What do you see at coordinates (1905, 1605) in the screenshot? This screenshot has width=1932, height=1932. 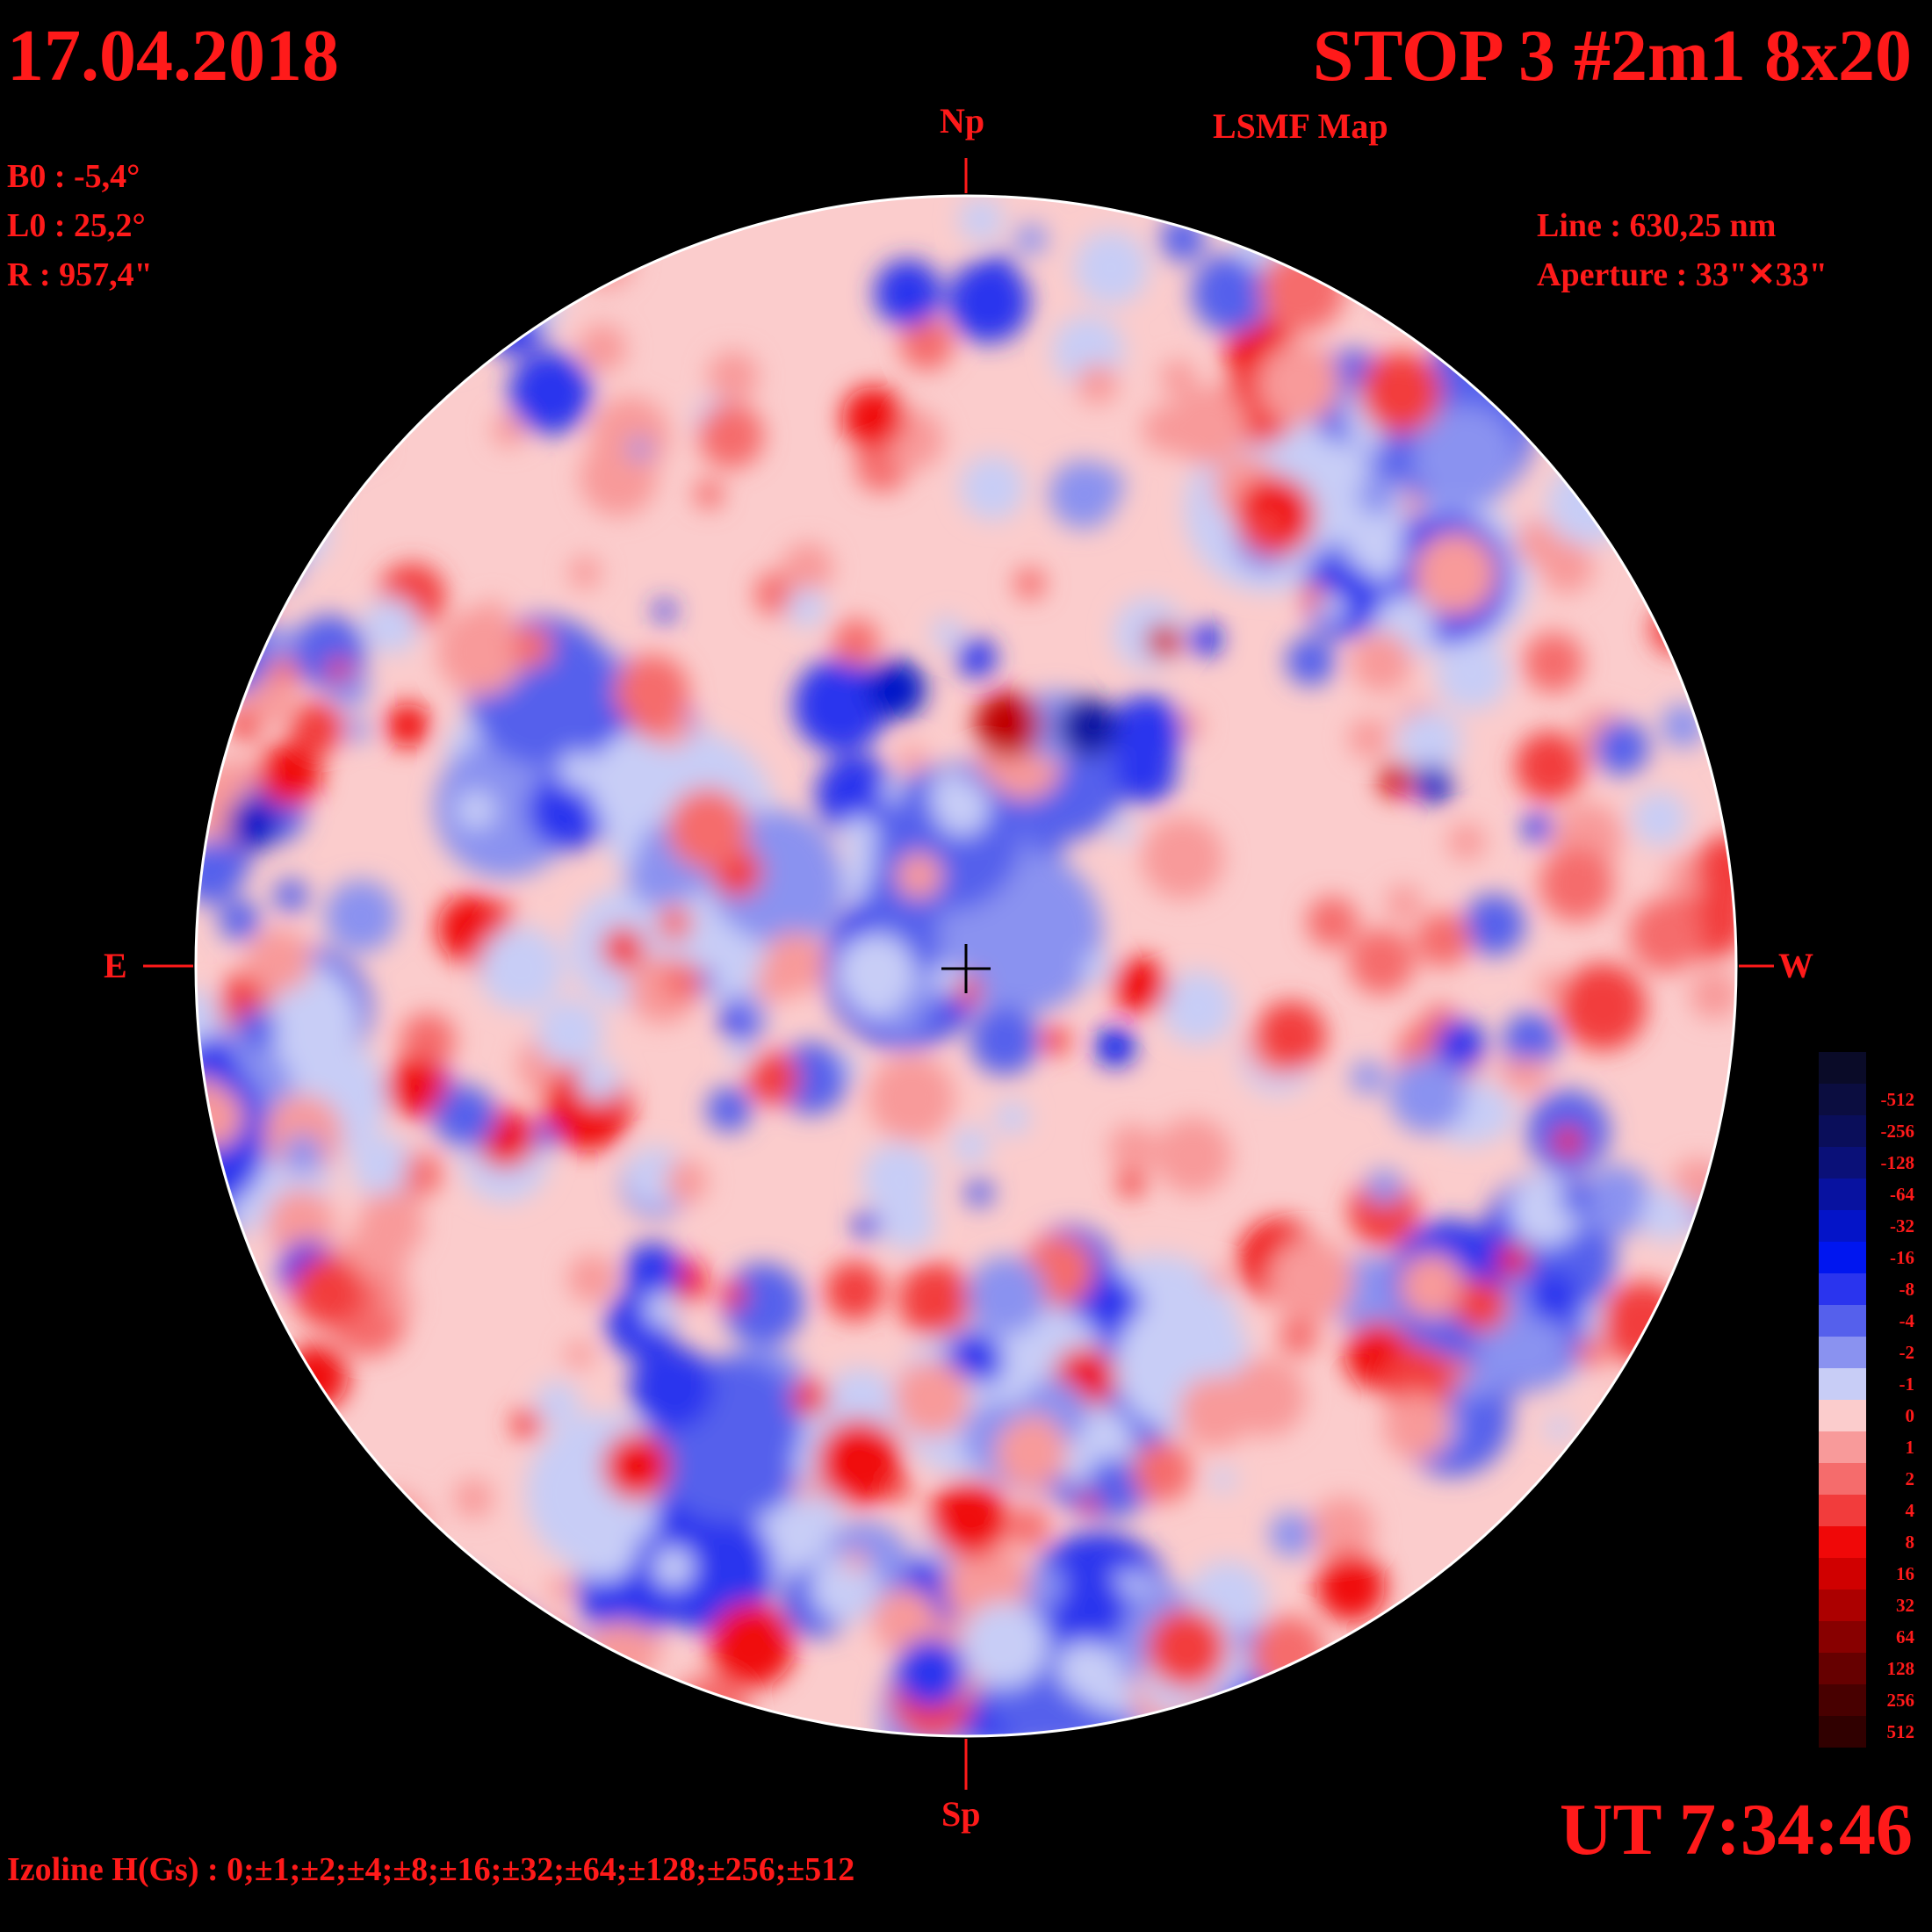 I see `legend-label: 32` at bounding box center [1905, 1605].